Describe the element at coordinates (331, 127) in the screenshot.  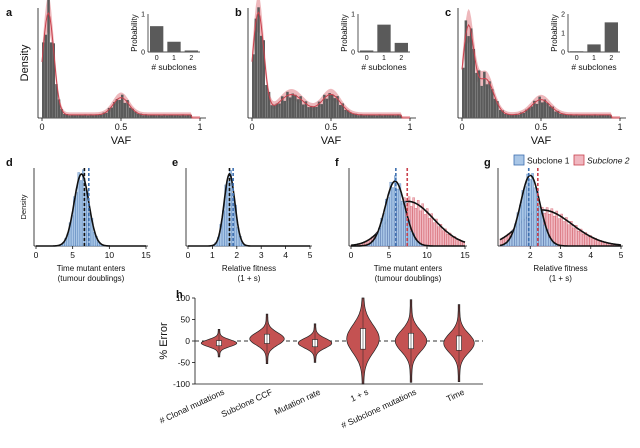
I see `x-tick-label: 0.5` at that location.